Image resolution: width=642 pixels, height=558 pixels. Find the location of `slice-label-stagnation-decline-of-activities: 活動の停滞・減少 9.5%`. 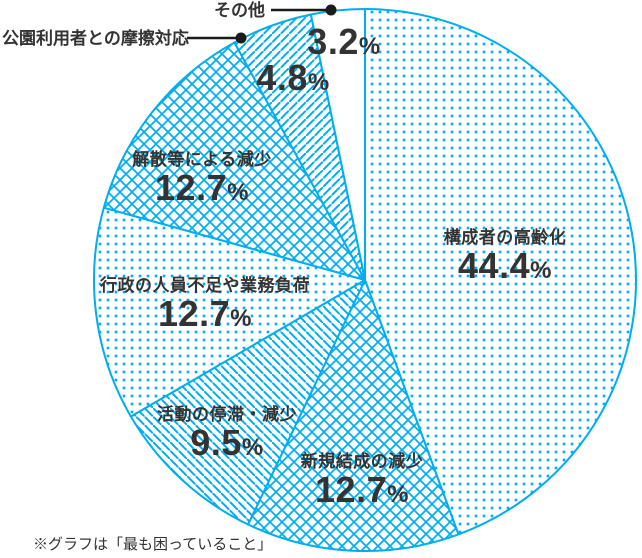

slice-label-stagnation-decline-of-activities: 活動の停滞・減少 9.5% is located at coordinates (227, 433).